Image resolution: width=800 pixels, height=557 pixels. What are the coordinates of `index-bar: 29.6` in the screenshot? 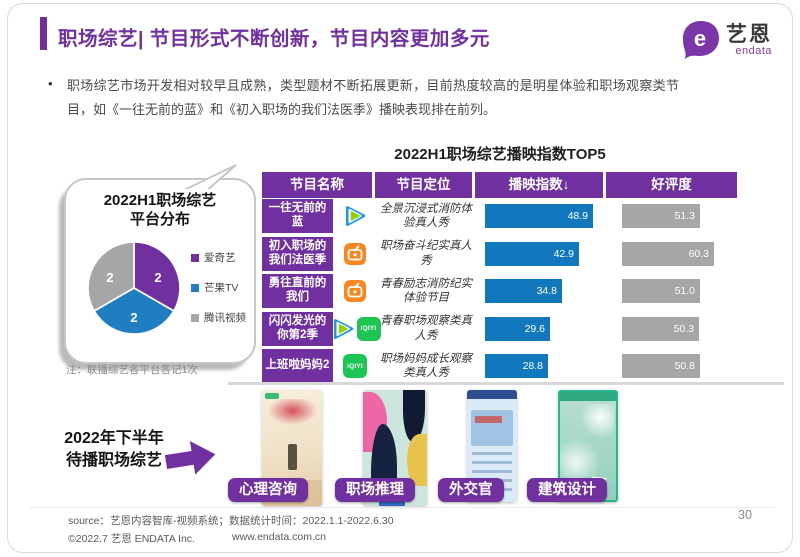 It's located at (517, 328).